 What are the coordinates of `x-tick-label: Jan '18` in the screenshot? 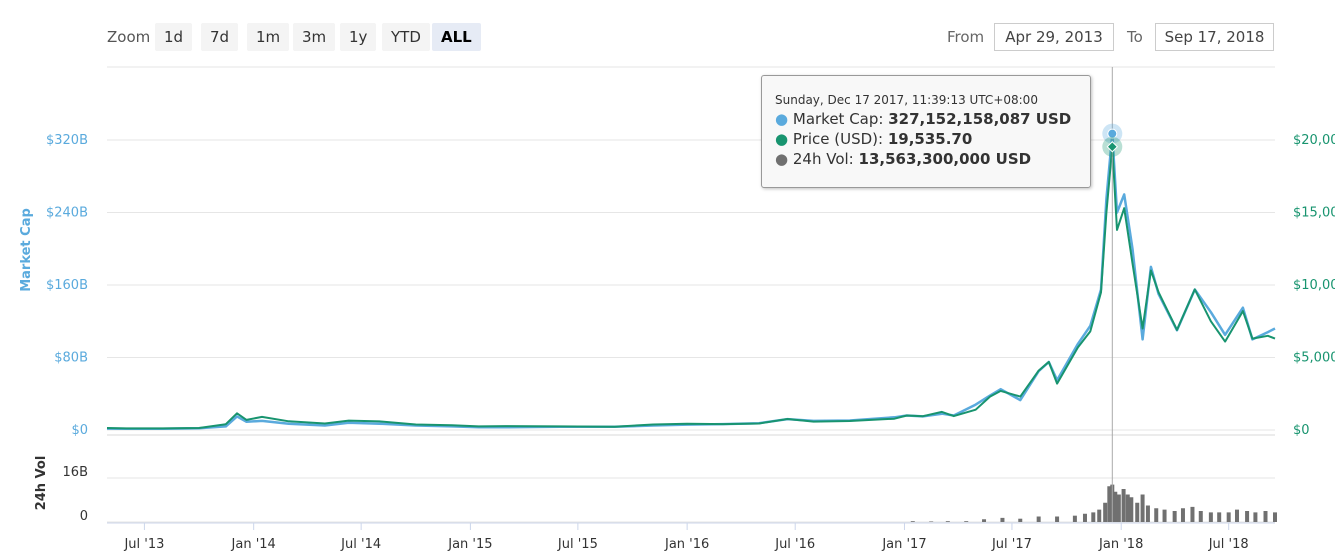 It's located at (1120, 544).